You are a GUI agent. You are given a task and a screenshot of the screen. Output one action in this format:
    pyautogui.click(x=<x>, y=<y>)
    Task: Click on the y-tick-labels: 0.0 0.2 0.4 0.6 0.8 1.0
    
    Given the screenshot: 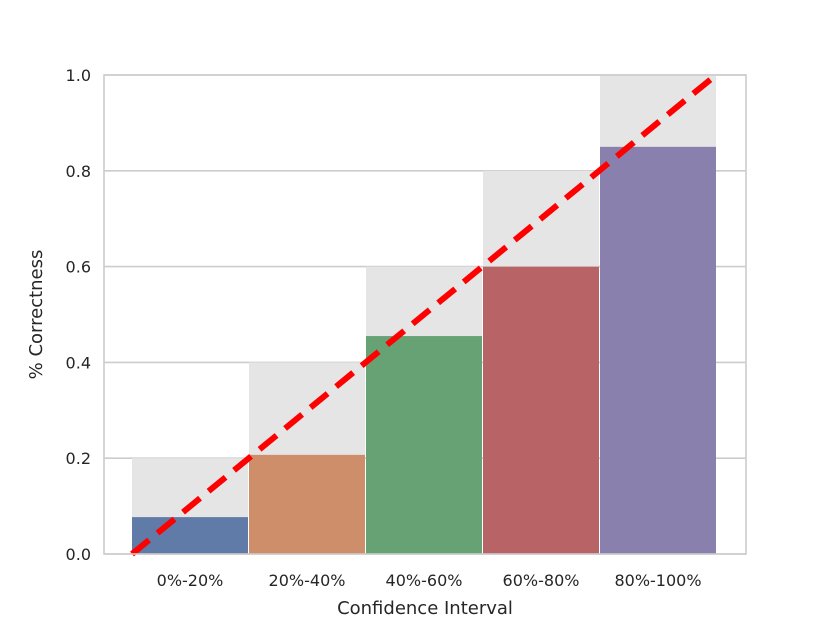 What is the action you would take?
    pyautogui.click(x=78, y=315)
    